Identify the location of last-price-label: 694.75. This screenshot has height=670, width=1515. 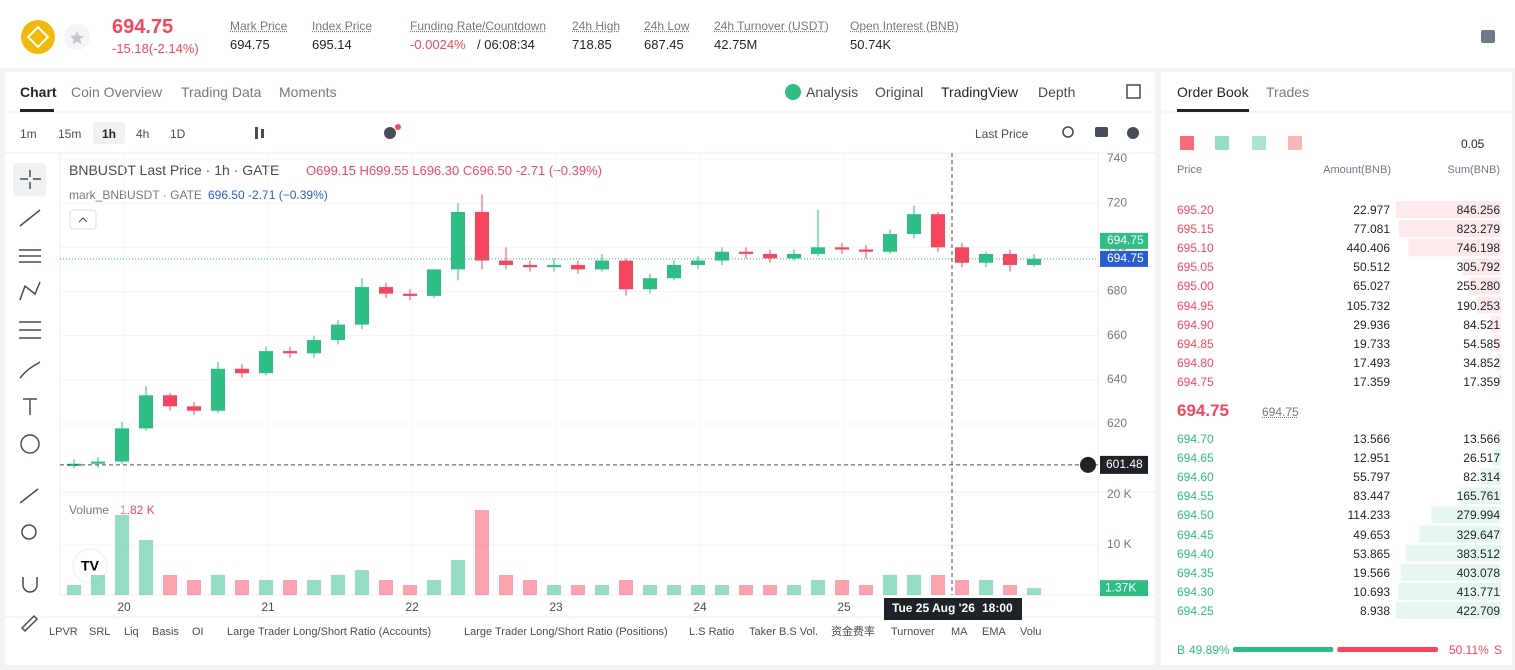
(1125, 240).